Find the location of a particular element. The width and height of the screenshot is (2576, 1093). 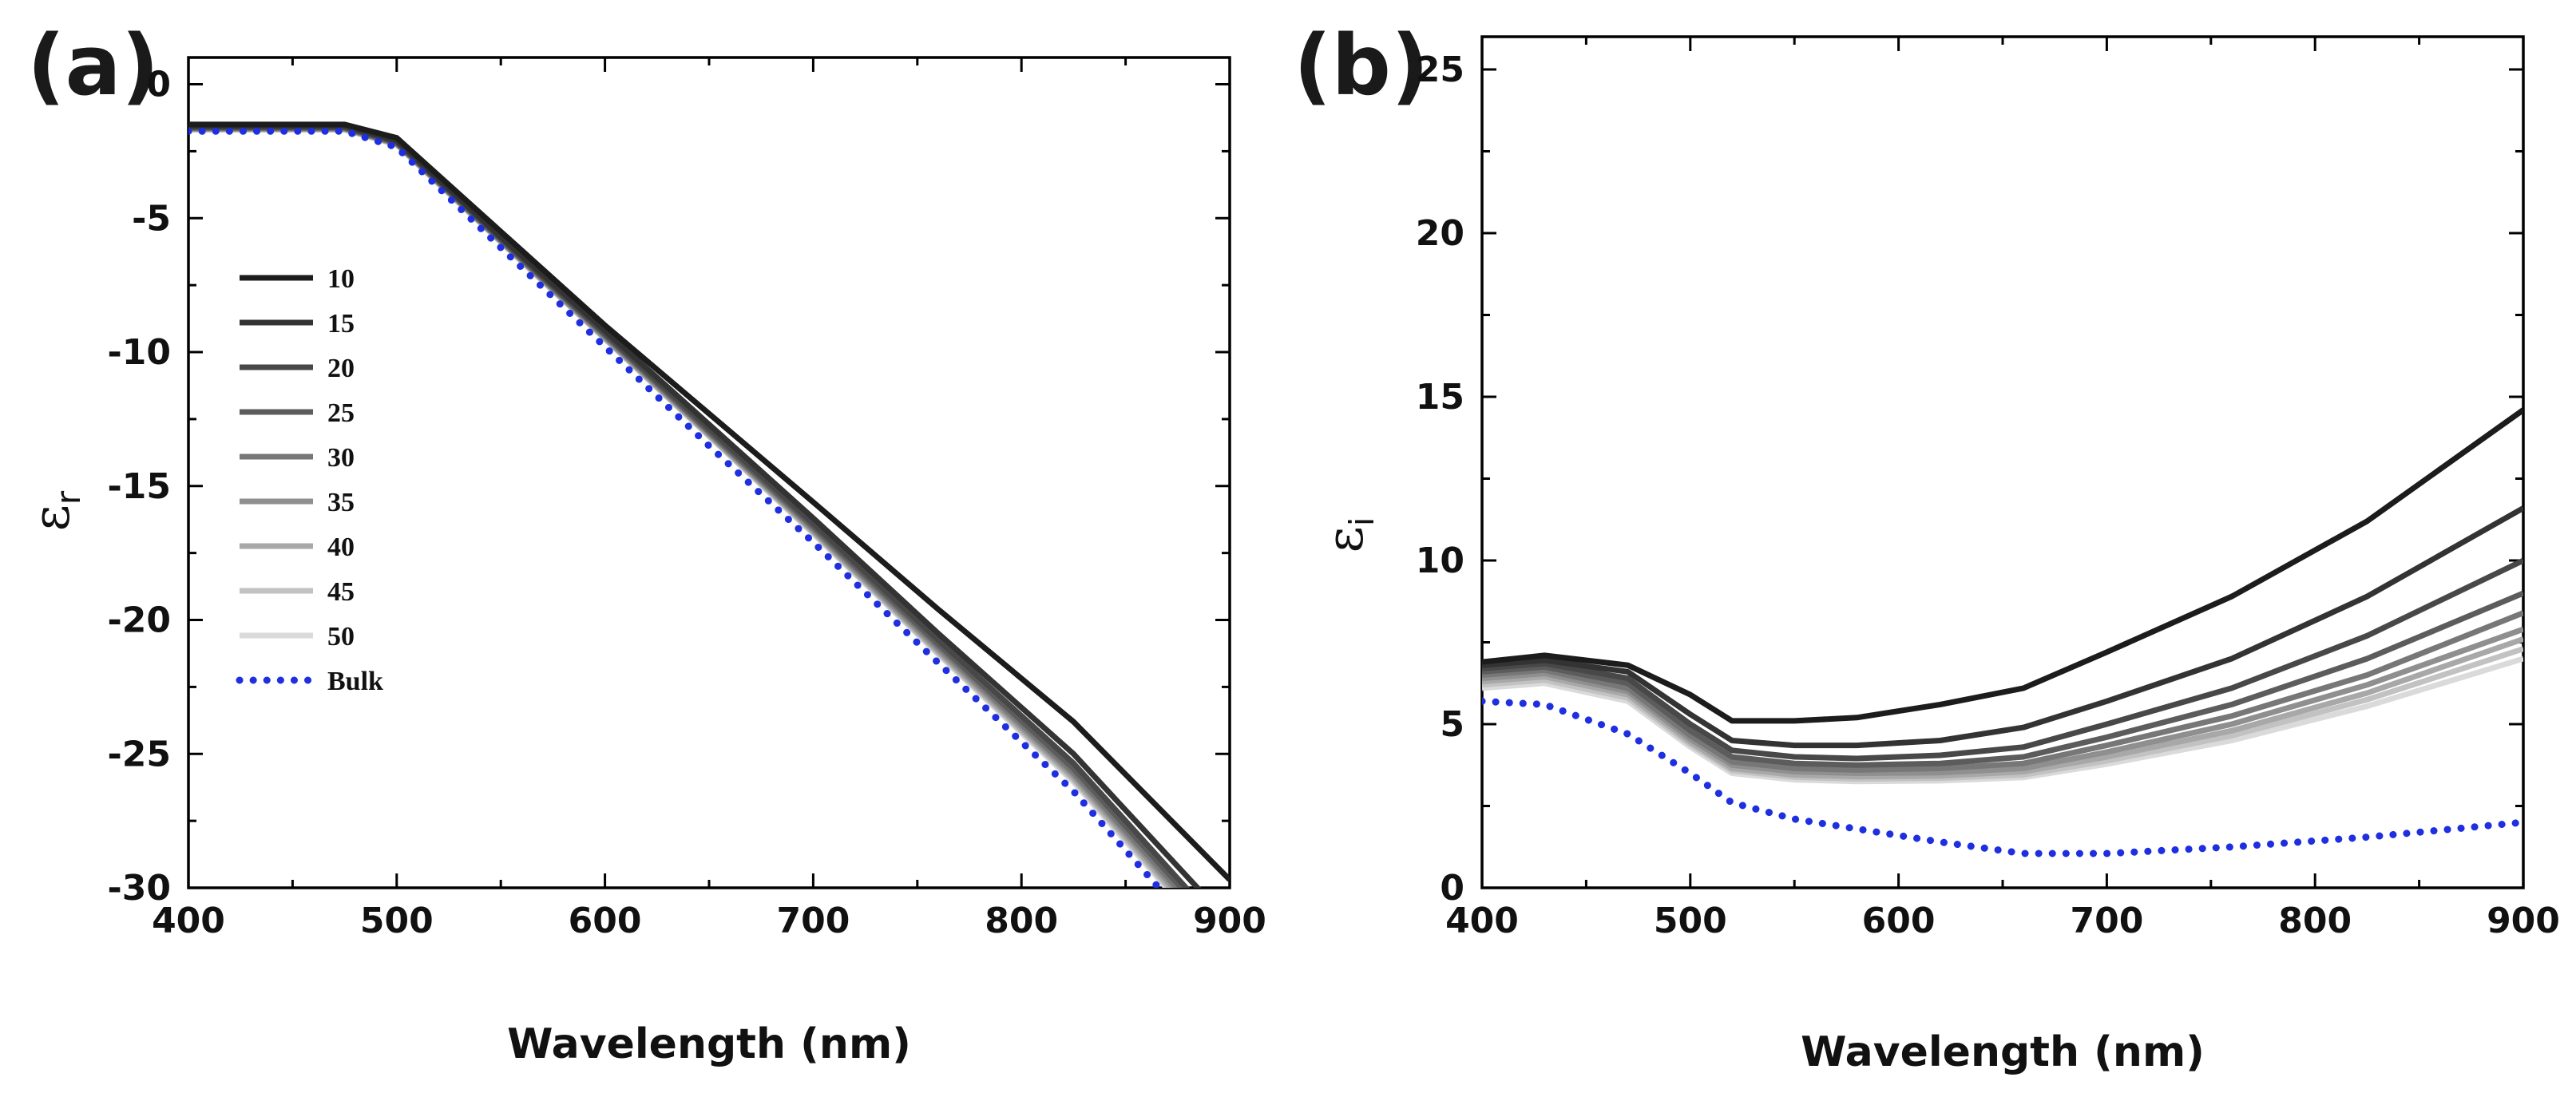

panel-b-label: (b) is located at coordinates (1361, 66).